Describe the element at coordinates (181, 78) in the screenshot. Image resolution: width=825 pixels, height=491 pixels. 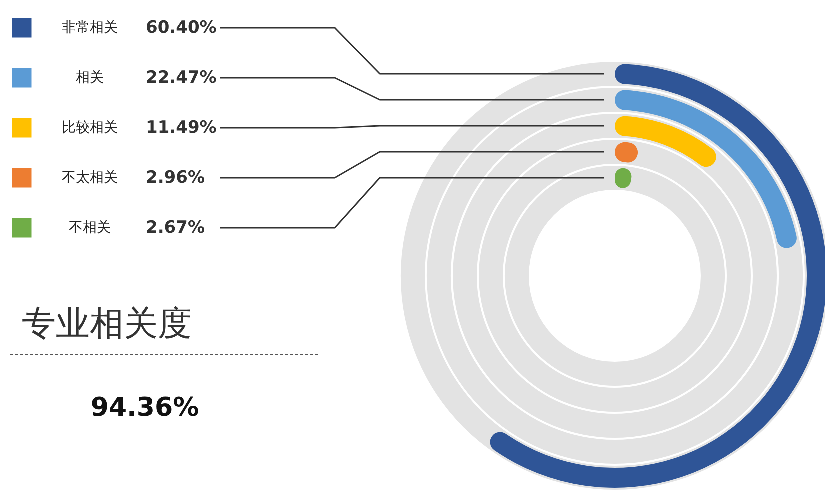
I see `data-label: 22.47%` at that location.